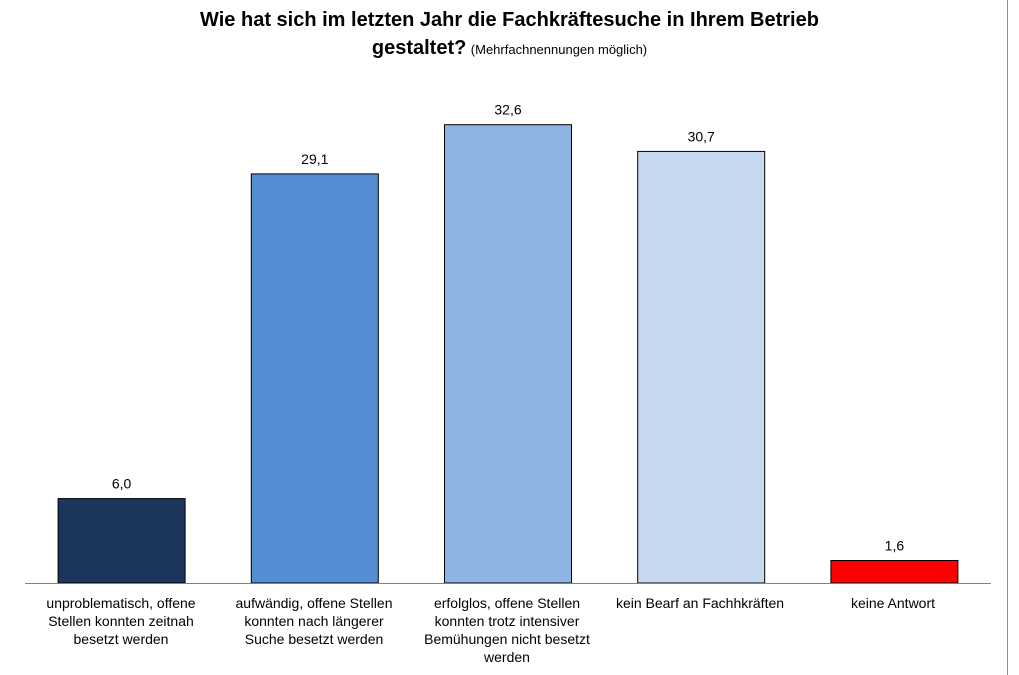 This screenshot has height=675, width=1019. Describe the element at coordinates (893, 603) in the screenshot. I see `category-label-5: keine Antwort` at that location.